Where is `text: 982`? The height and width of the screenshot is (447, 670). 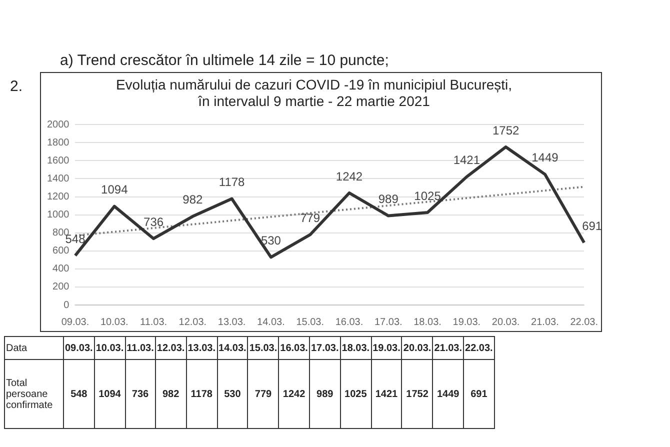
text: 982 is located at coordinates (170, 394).